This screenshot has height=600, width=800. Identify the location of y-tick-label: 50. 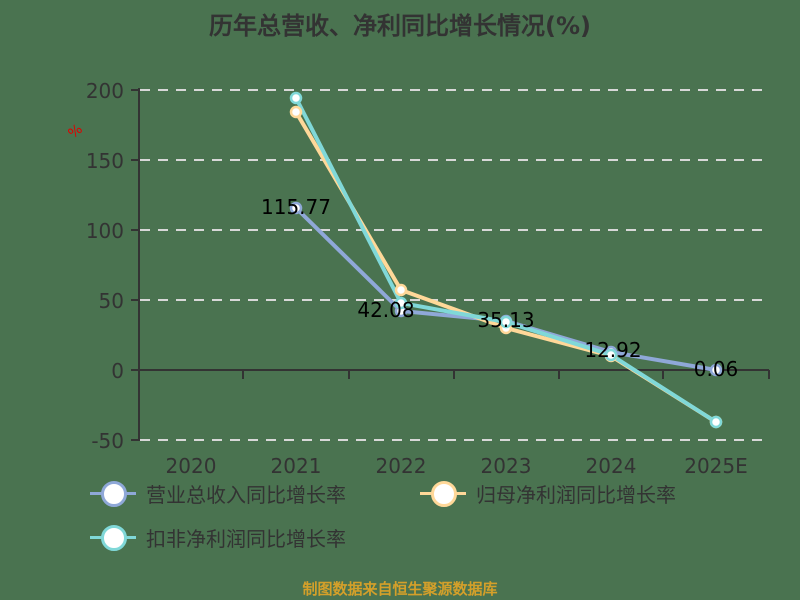
(111, 301).